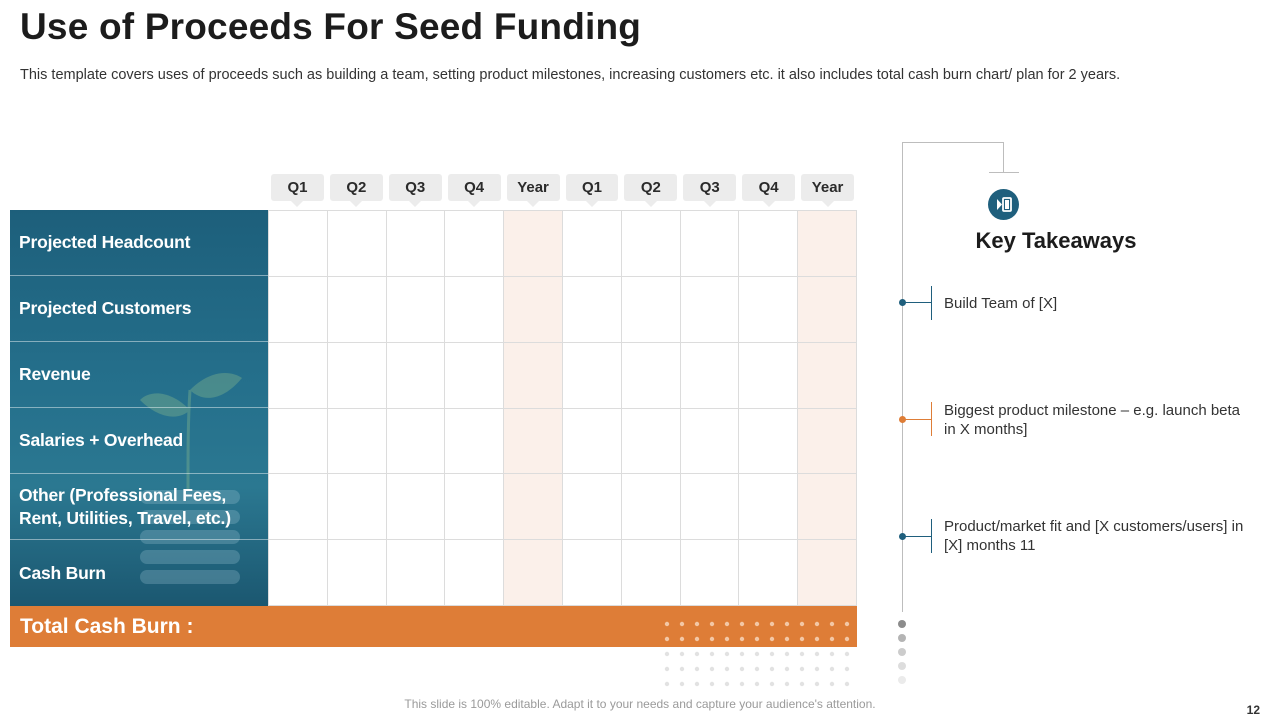  I want to click on row-label-salaries-overhead: Salaries + Overhead, so click(139, 441).